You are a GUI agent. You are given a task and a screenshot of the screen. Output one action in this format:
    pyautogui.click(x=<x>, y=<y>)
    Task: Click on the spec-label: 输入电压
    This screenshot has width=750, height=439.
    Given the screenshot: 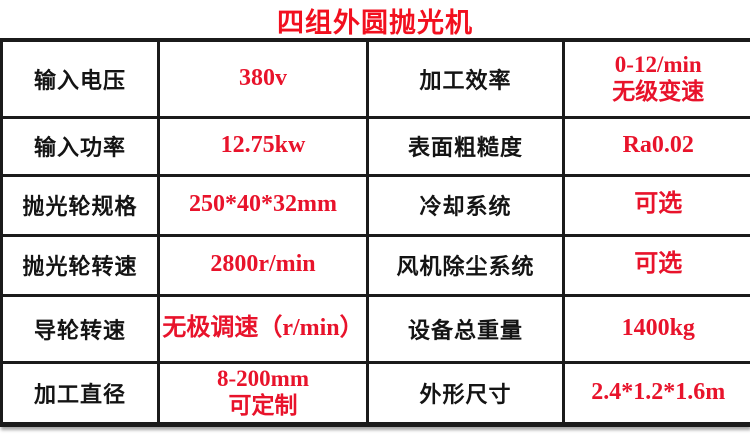 What is the action you would take?
    pyautogui.click(x=80, y=78)
    